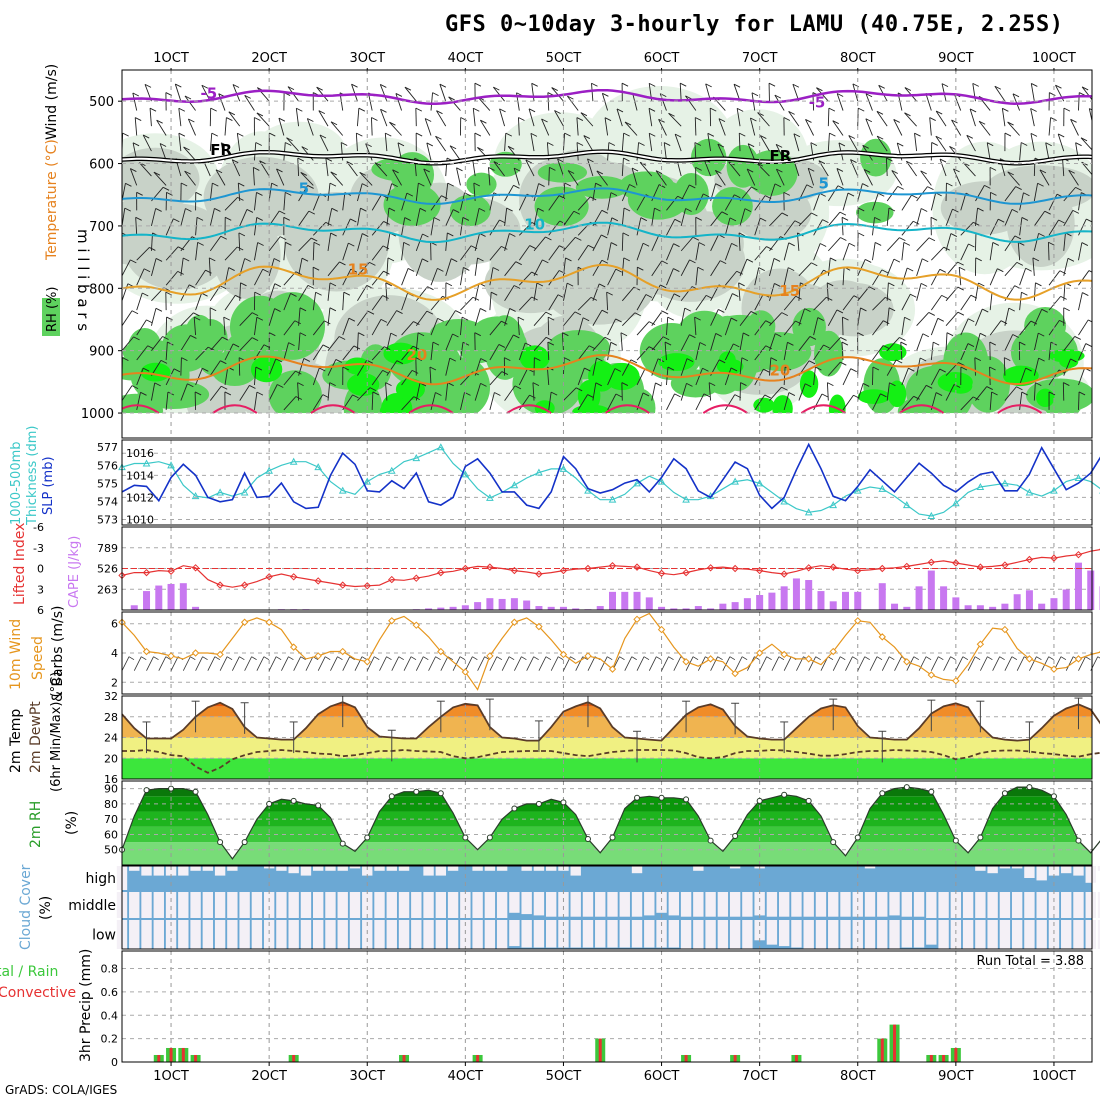 The height and width of the screenshot is (1100, 1100). Describe the element at coordinates (1054, 490) in the screenshot. I see `thickness-marker` at that location.